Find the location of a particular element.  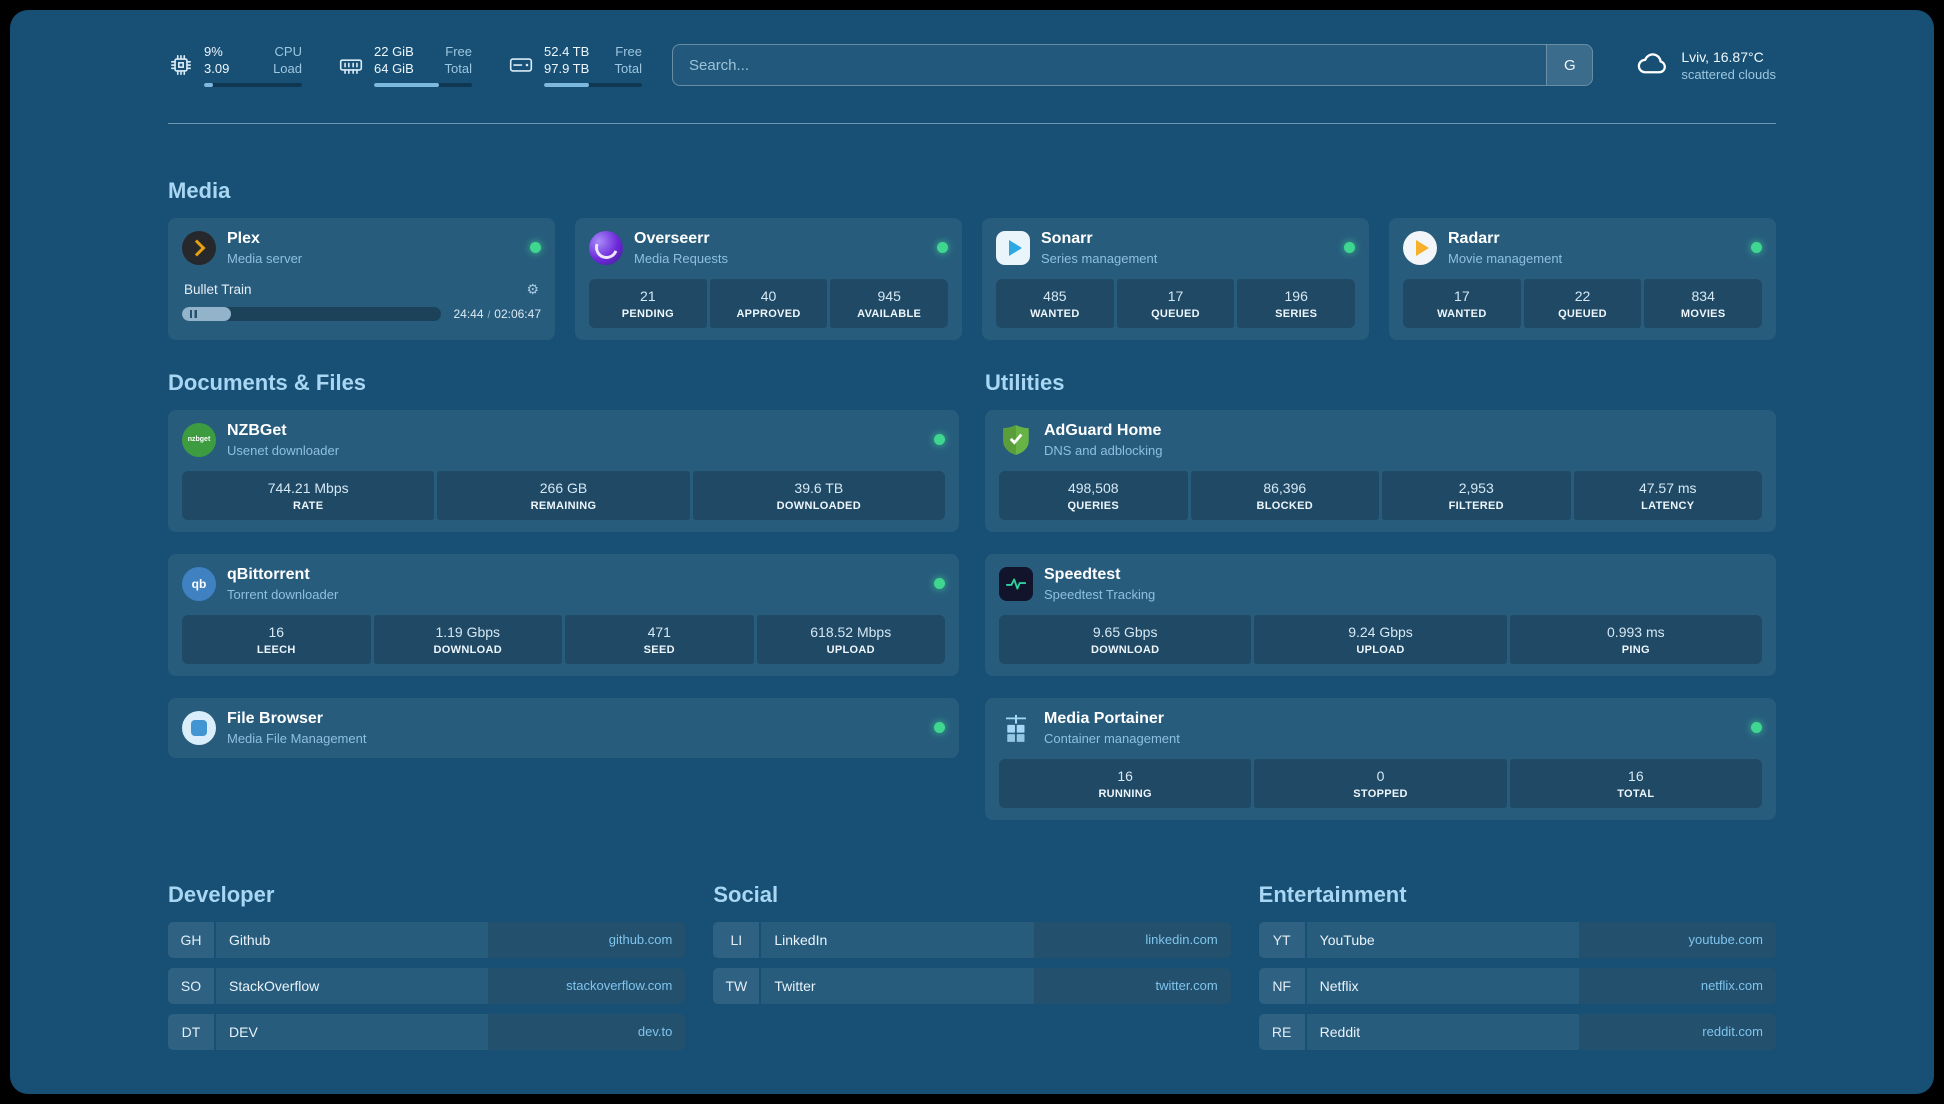

stat-block: 498,508 QUERIES is located at coordinates (1093, 495).